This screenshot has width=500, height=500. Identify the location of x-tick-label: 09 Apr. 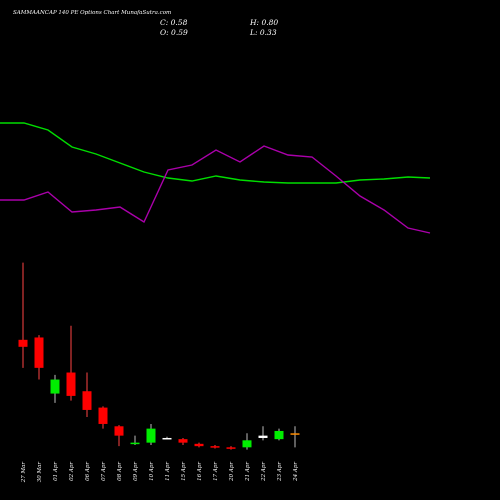
(136, 471).